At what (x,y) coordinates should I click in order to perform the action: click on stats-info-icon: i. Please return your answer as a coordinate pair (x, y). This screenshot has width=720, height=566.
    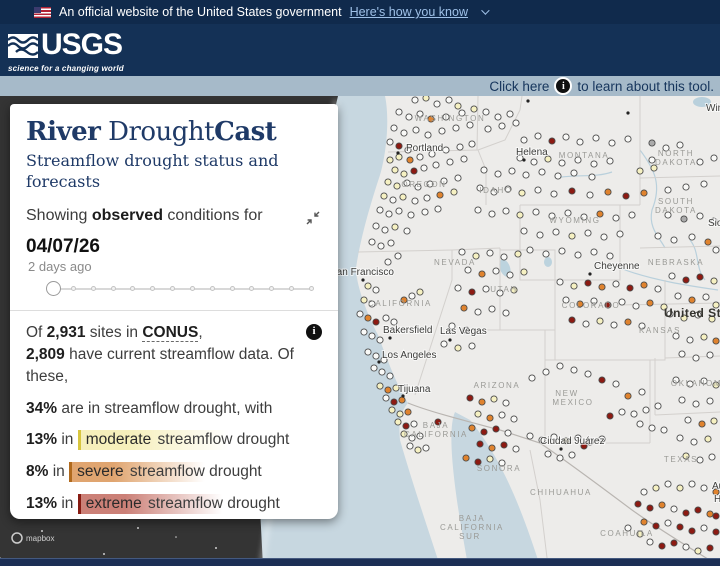
    Looking at the image, I should click on (314, 331).